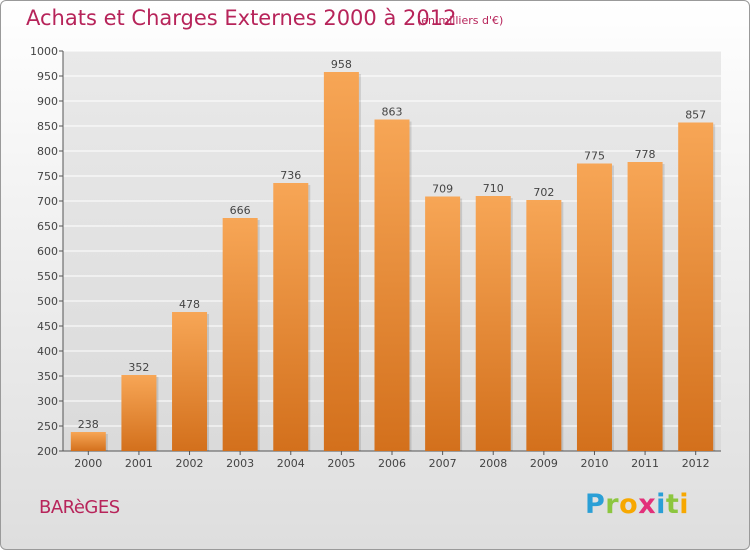  I want to click on y-tick-label: 250, so click(47, 426).